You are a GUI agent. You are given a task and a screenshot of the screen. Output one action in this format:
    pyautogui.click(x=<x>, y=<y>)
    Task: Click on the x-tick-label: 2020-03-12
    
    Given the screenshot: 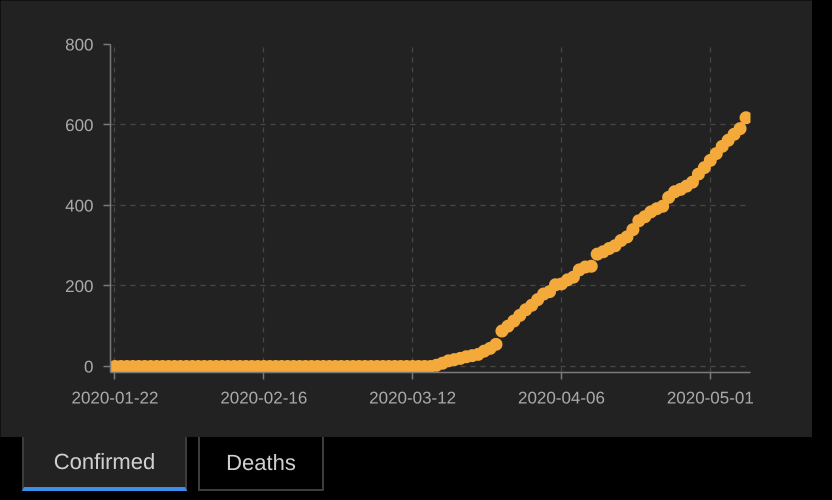 What is the action you would take?
    pyautogui.click(x=412, y=398)
    